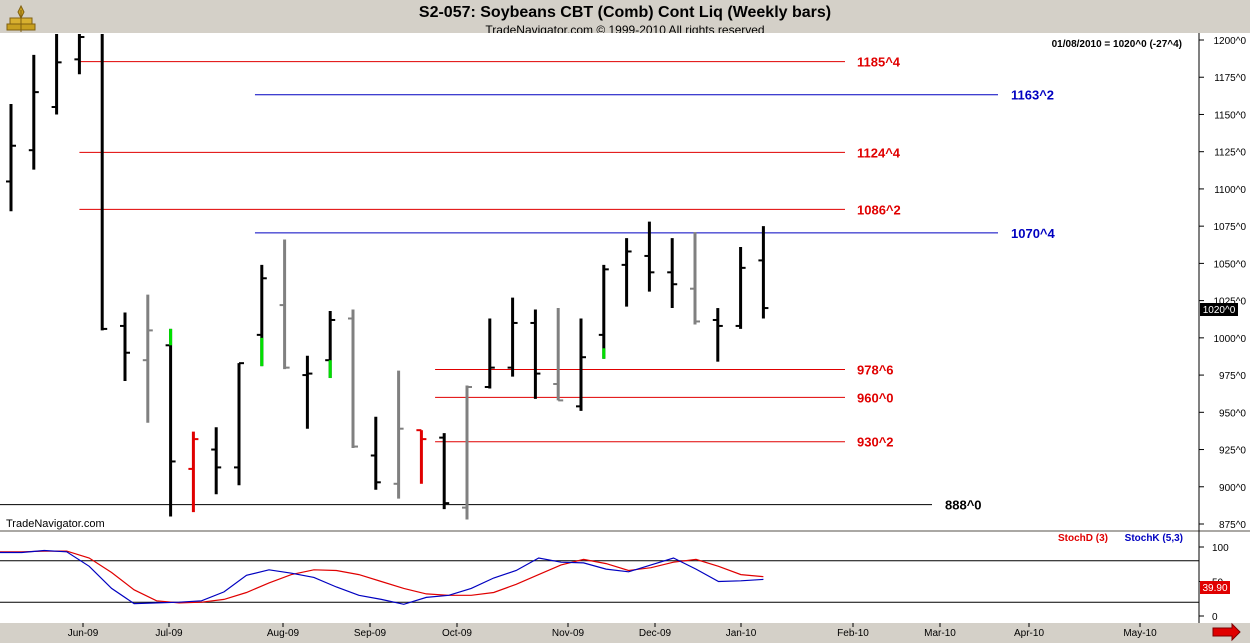 This screenshot has width=1250, height=643. I want to click on y-tick-label: 950^0, so click(1232, 413).